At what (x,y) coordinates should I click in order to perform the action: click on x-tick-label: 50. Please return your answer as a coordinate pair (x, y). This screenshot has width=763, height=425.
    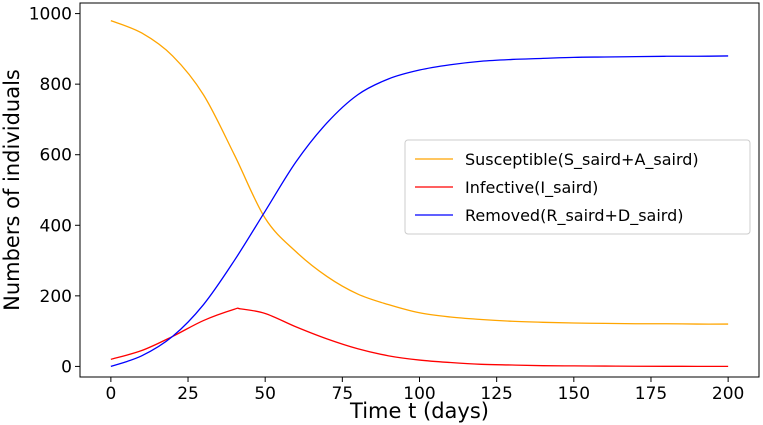
    Looking at the image, I should click on (265, 394).